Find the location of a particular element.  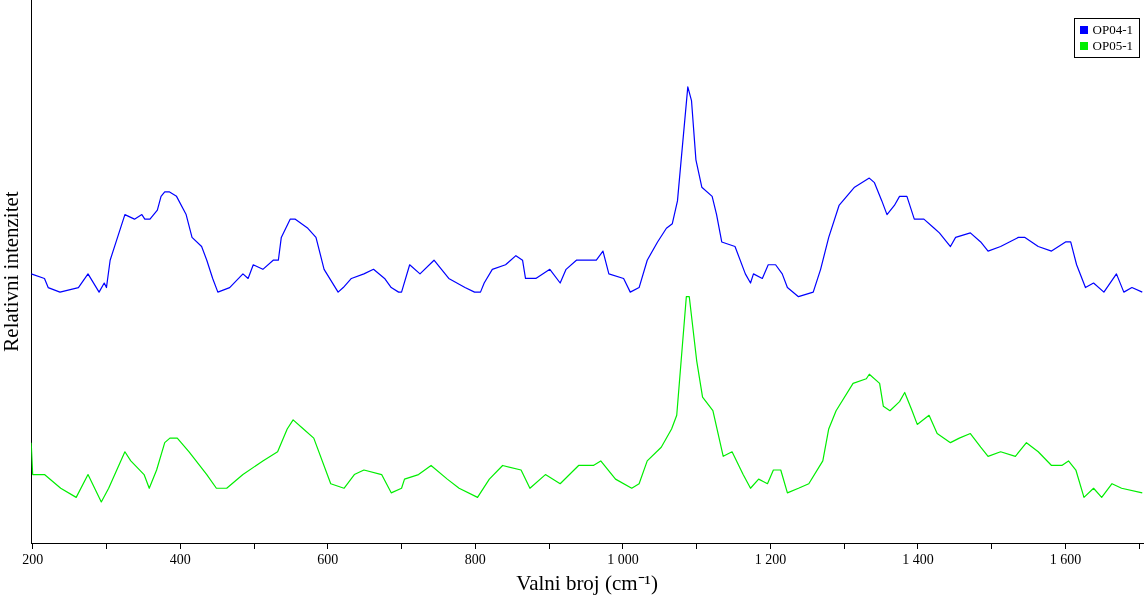

x-tick-label: 800 is located at coordinates (475, 560).